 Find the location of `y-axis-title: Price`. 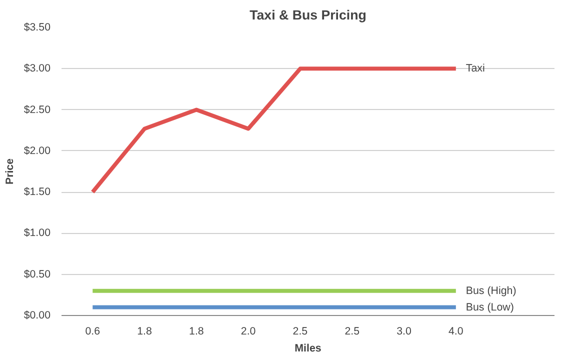

y-axis-title: Price is located at coordinates (10, 171).